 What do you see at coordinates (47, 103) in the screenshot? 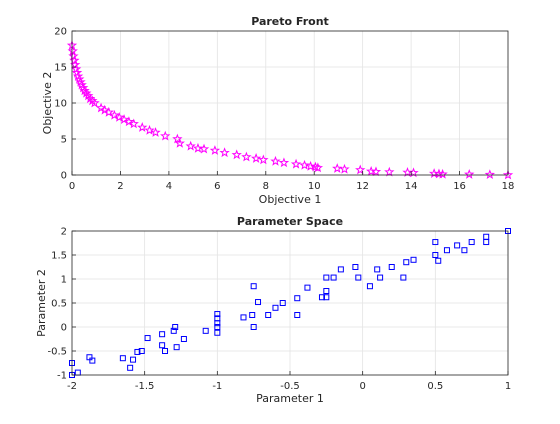
I see `y-axis-label: Objective 2` at bounding box center [47, 103].